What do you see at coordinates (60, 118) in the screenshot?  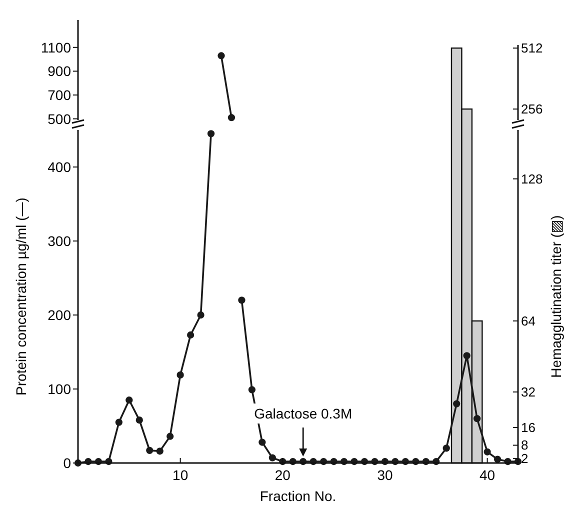 I see `y-tick-label: 500` at bounding box center [60, 118].